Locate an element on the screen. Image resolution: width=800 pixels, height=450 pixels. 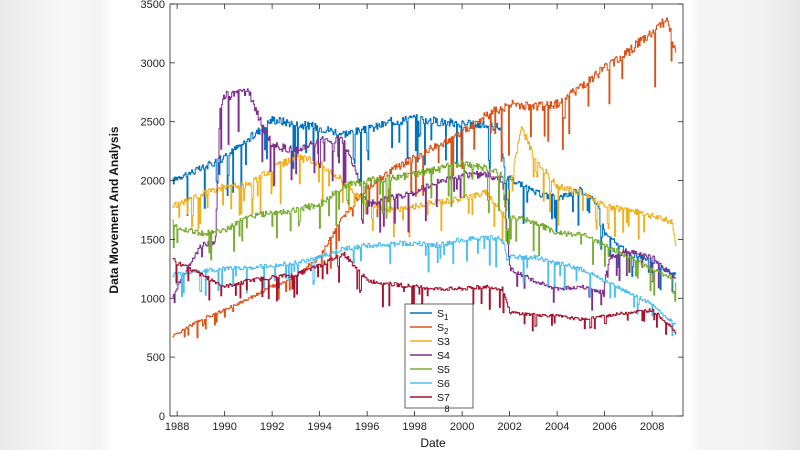
series-line-s6 is located at coordinates (424, 286).